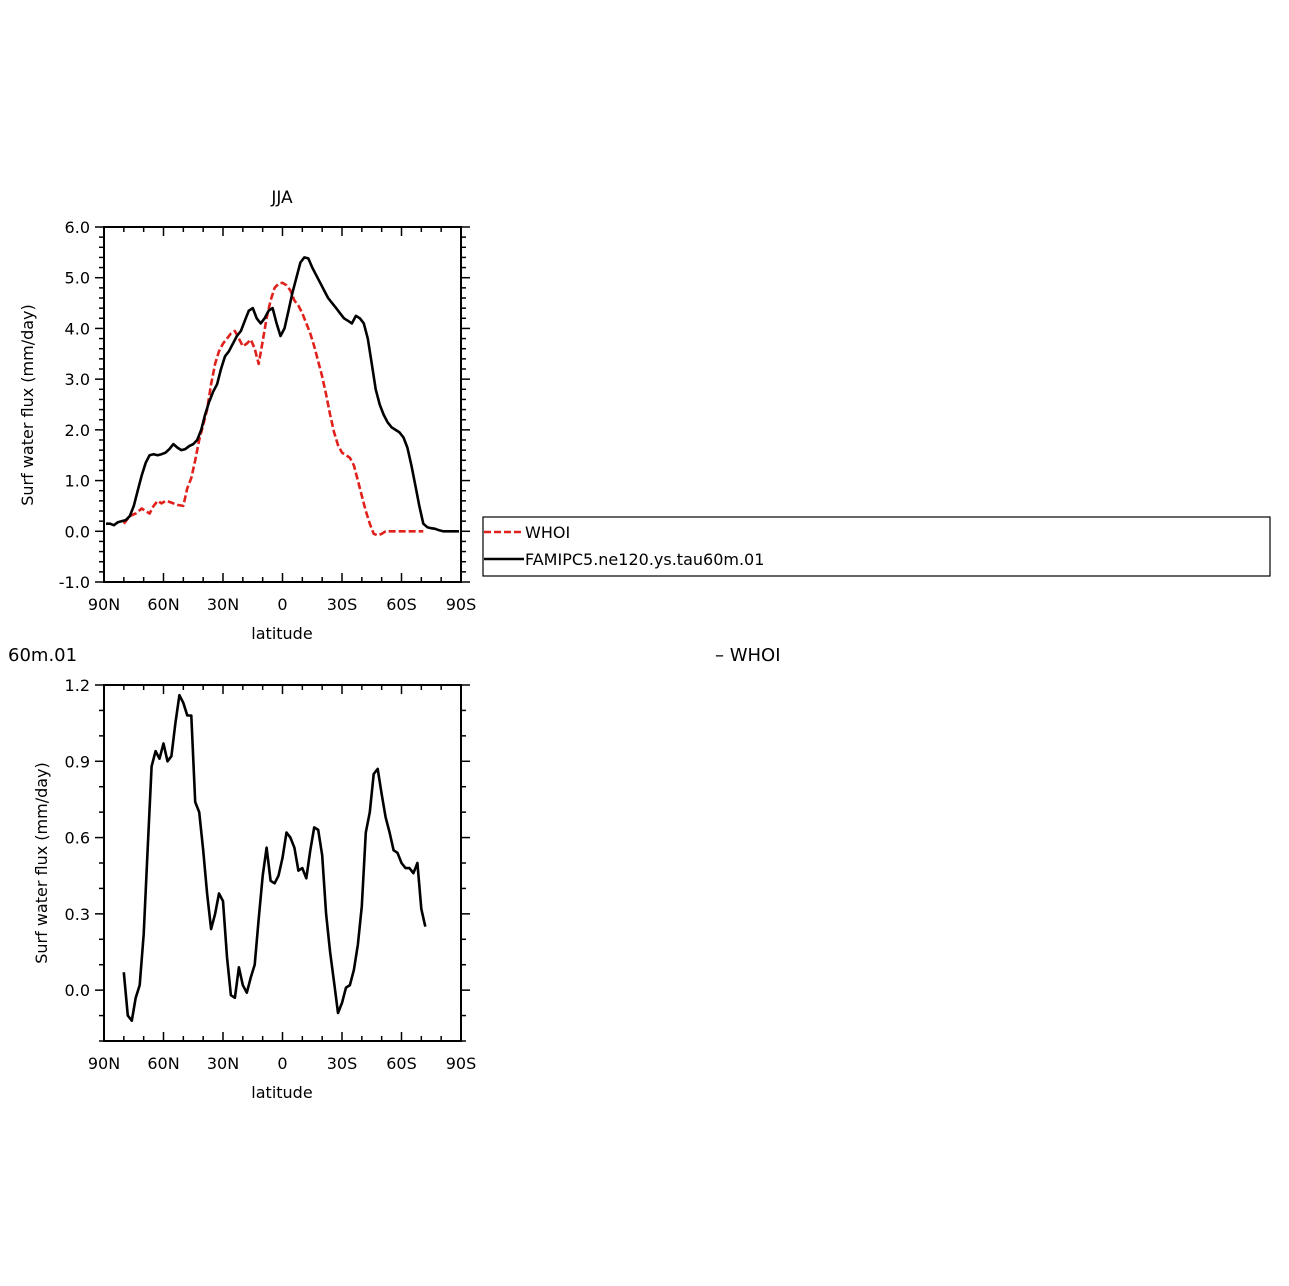 The image size is (1289, 1286). What do you see at coordinates (77, 838) in the screenshot?
I see `y-tick-label: 0.6` at bounding box center [77, 838].